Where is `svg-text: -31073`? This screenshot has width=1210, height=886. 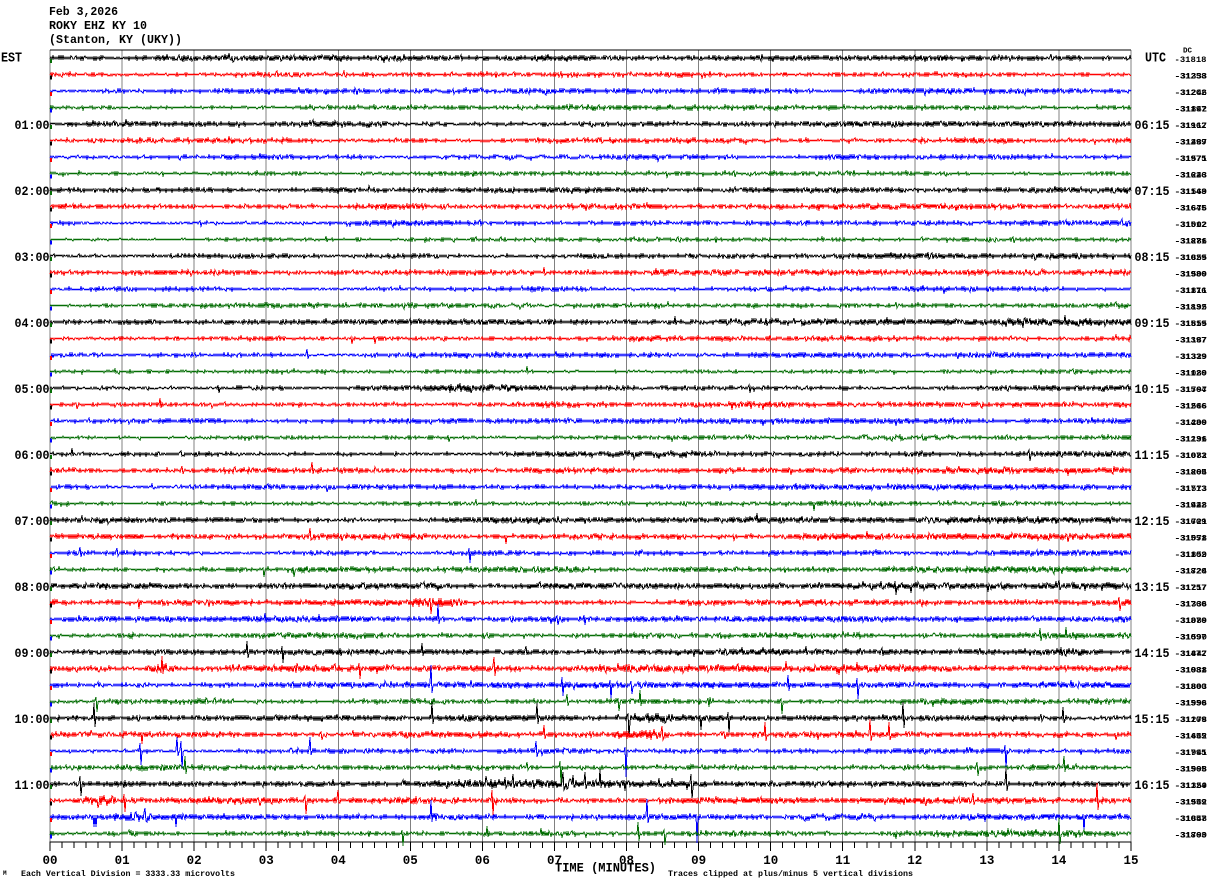
svg-text: -31073 is located at coordinates (1191, 456).